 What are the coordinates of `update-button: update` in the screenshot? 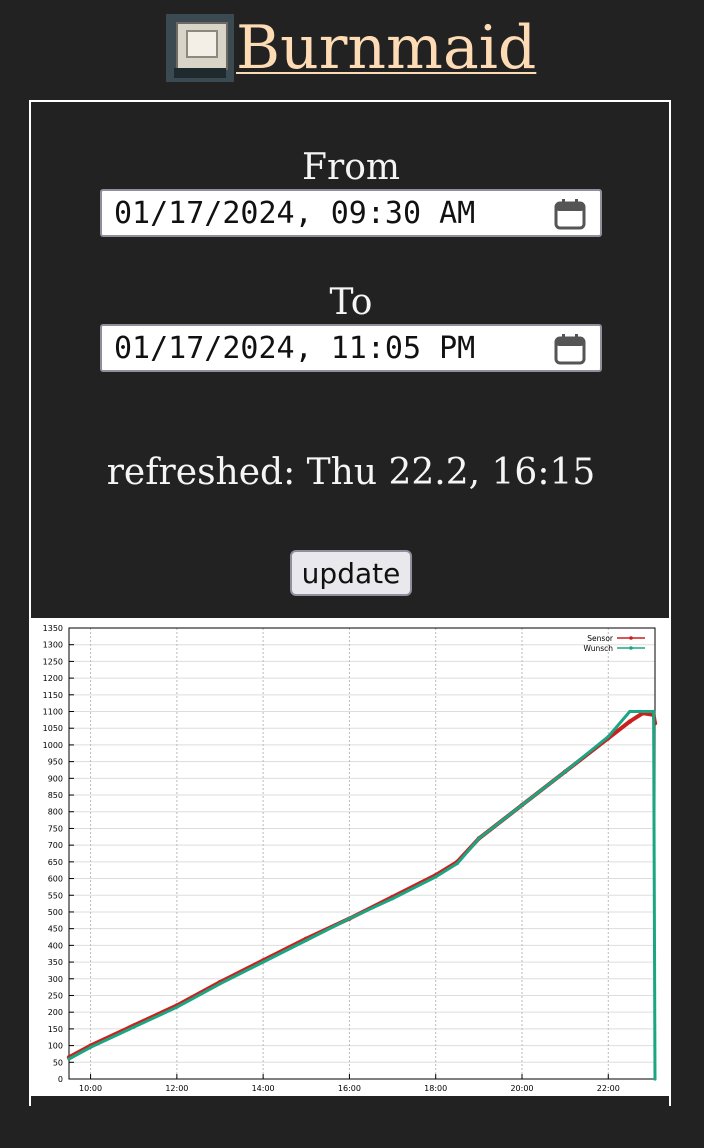 It's located at (351, 573).